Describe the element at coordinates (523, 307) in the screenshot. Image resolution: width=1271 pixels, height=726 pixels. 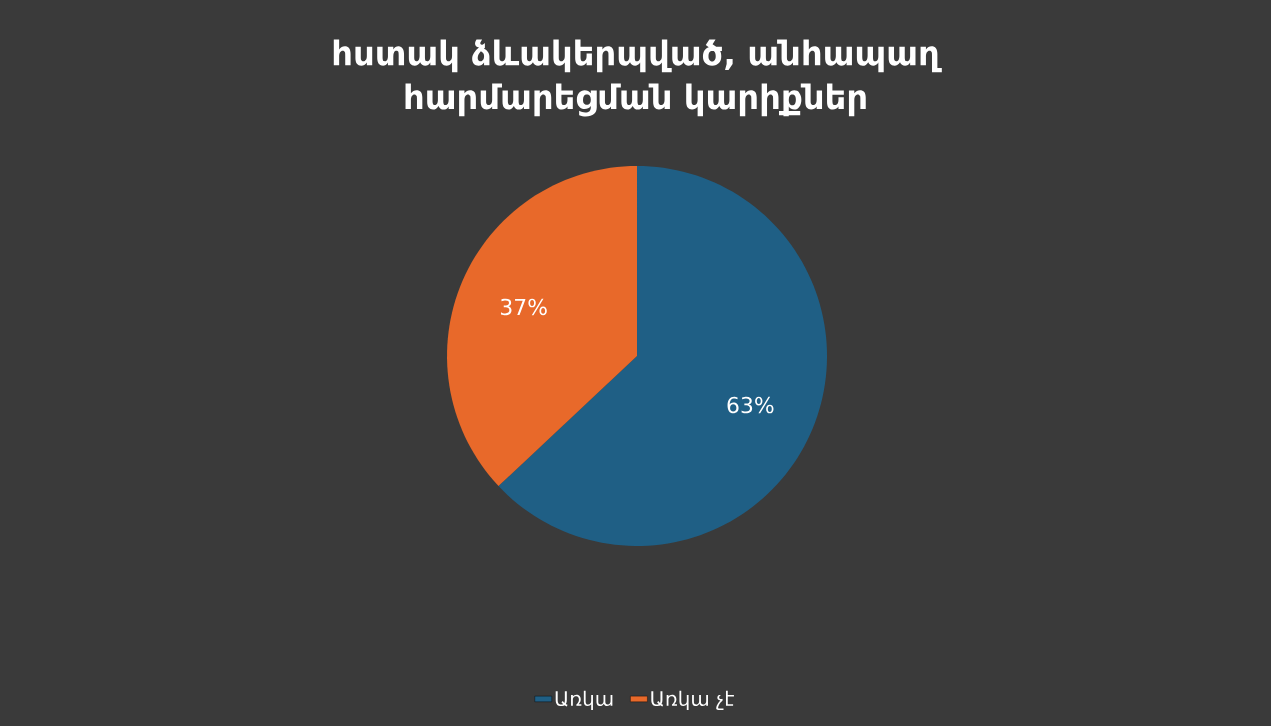
I see `data-label: 37%` at that location.